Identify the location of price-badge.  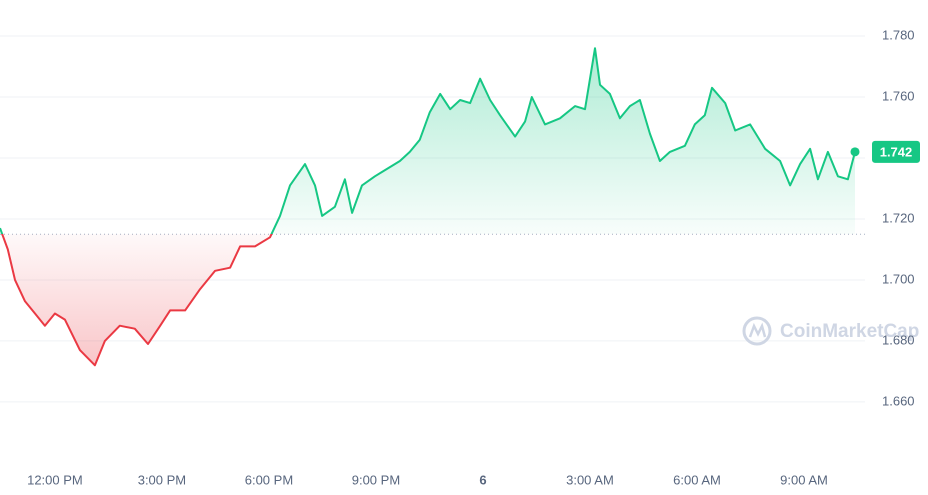
(896, 151).